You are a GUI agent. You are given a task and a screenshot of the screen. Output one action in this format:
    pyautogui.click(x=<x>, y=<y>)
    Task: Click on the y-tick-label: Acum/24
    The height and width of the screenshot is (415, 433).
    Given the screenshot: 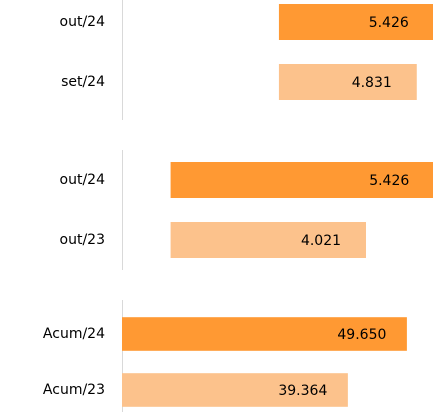 What is the action you would take?
    pyautogui.click(x=74, y=334)
    